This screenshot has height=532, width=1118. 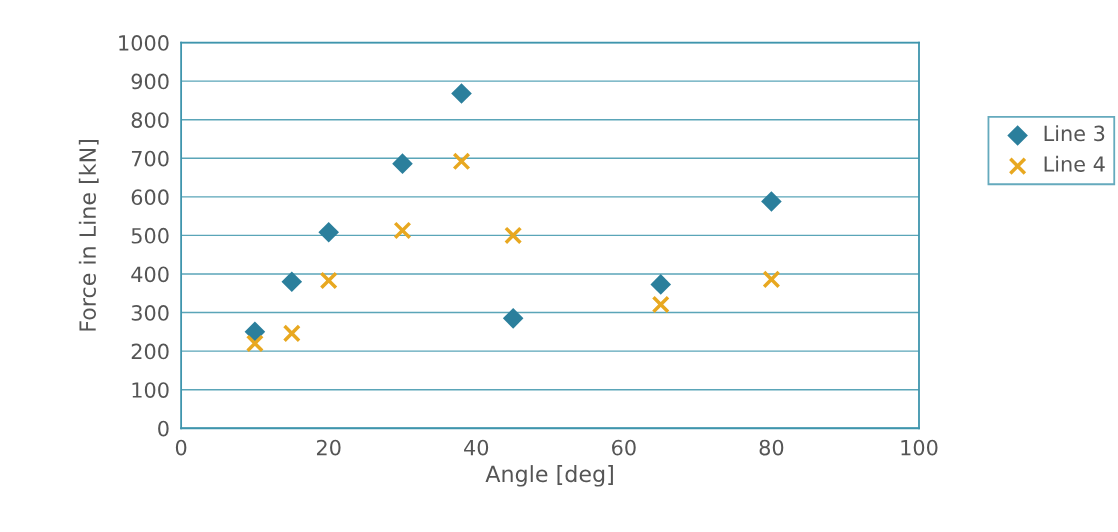 I want to click on x-tick-label: 60, so click(x=624, y=447).